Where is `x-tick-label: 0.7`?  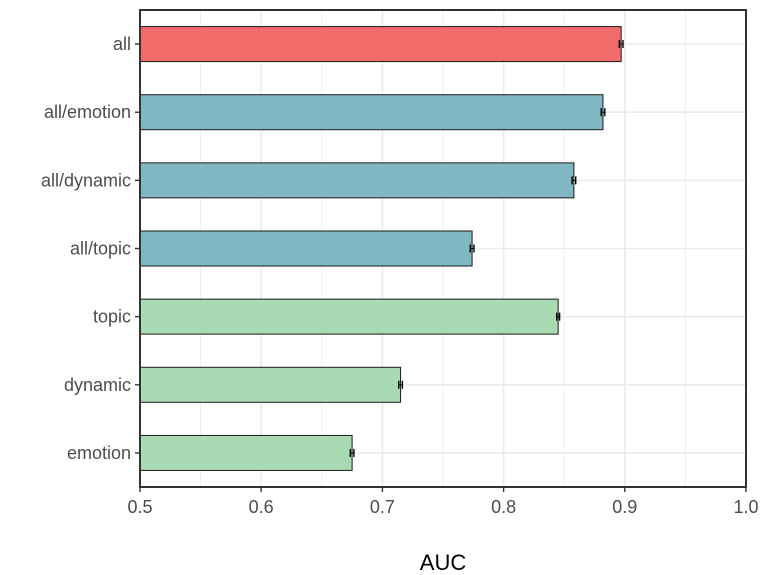
x-tick-label: 0.7 is located at coordinates (382, 507).